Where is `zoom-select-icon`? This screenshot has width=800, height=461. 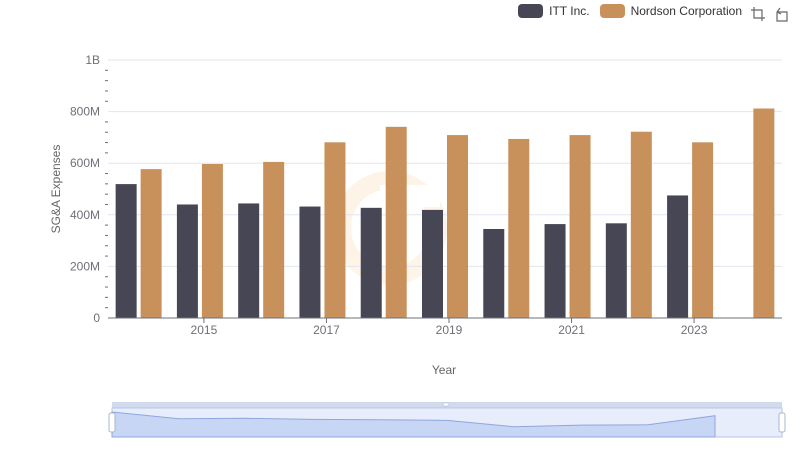 zoom-select-icon is located at coordinates (758, 14).